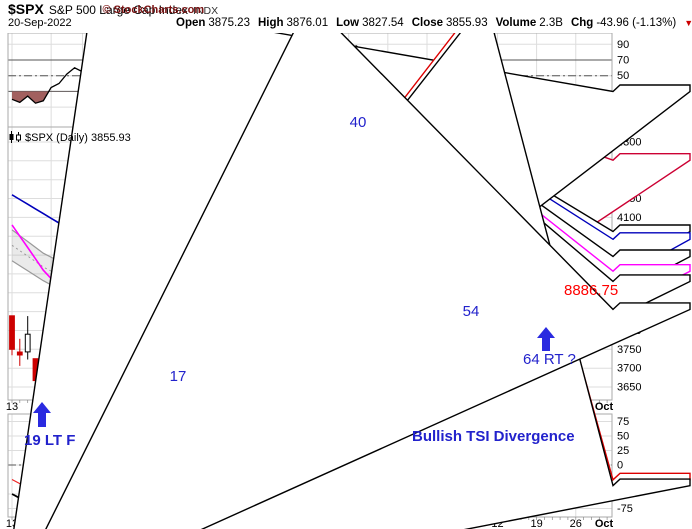 The width and height of the screenshot is (692, 529). I want to click on rsi-axis-label: 70, so click(623, 61).